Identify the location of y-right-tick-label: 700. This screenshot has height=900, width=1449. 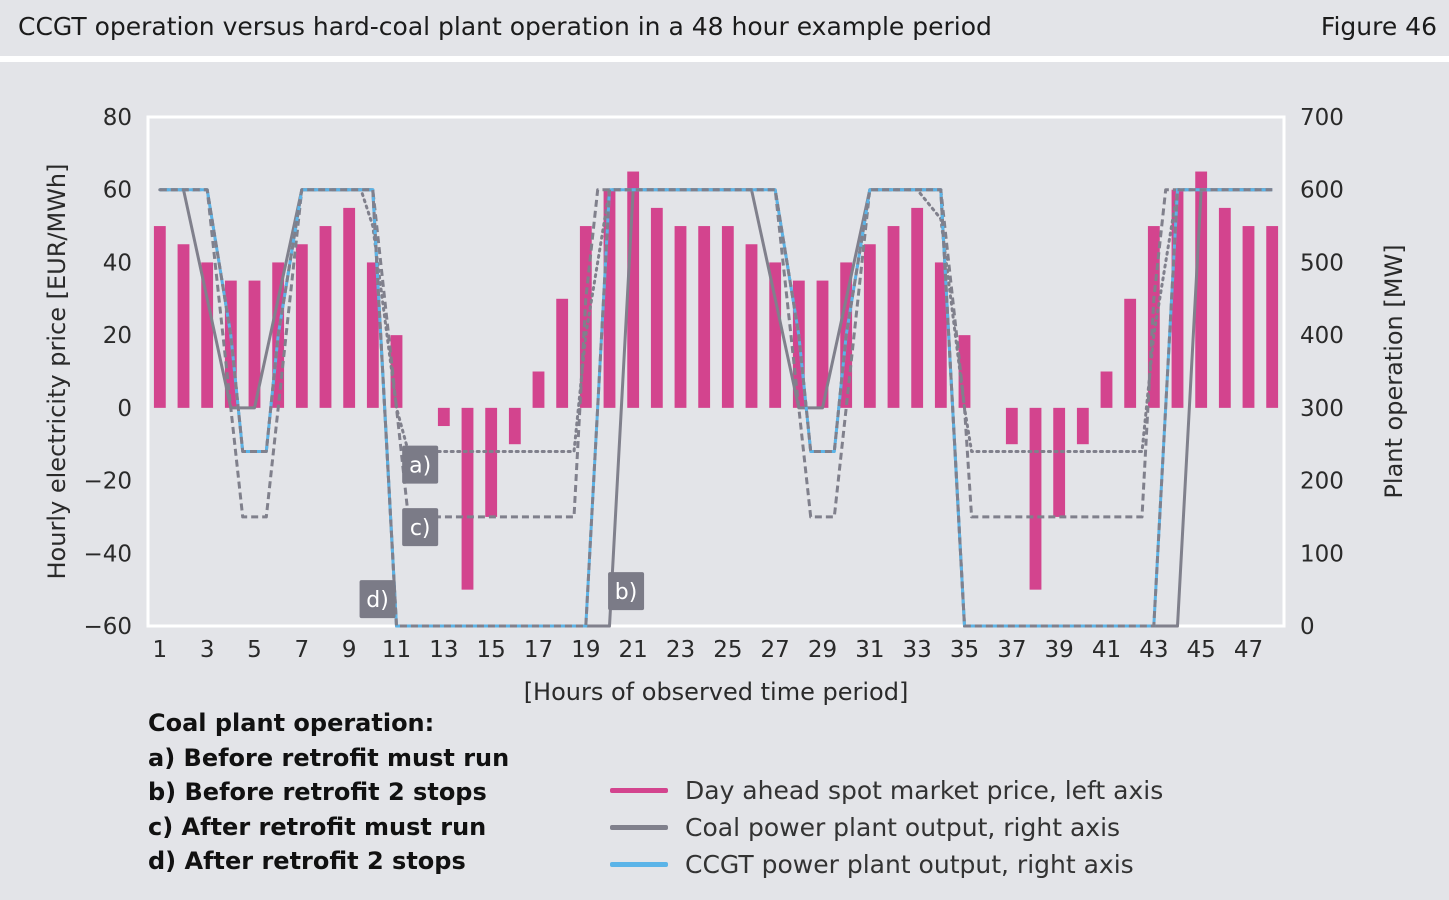
(1322, 118).